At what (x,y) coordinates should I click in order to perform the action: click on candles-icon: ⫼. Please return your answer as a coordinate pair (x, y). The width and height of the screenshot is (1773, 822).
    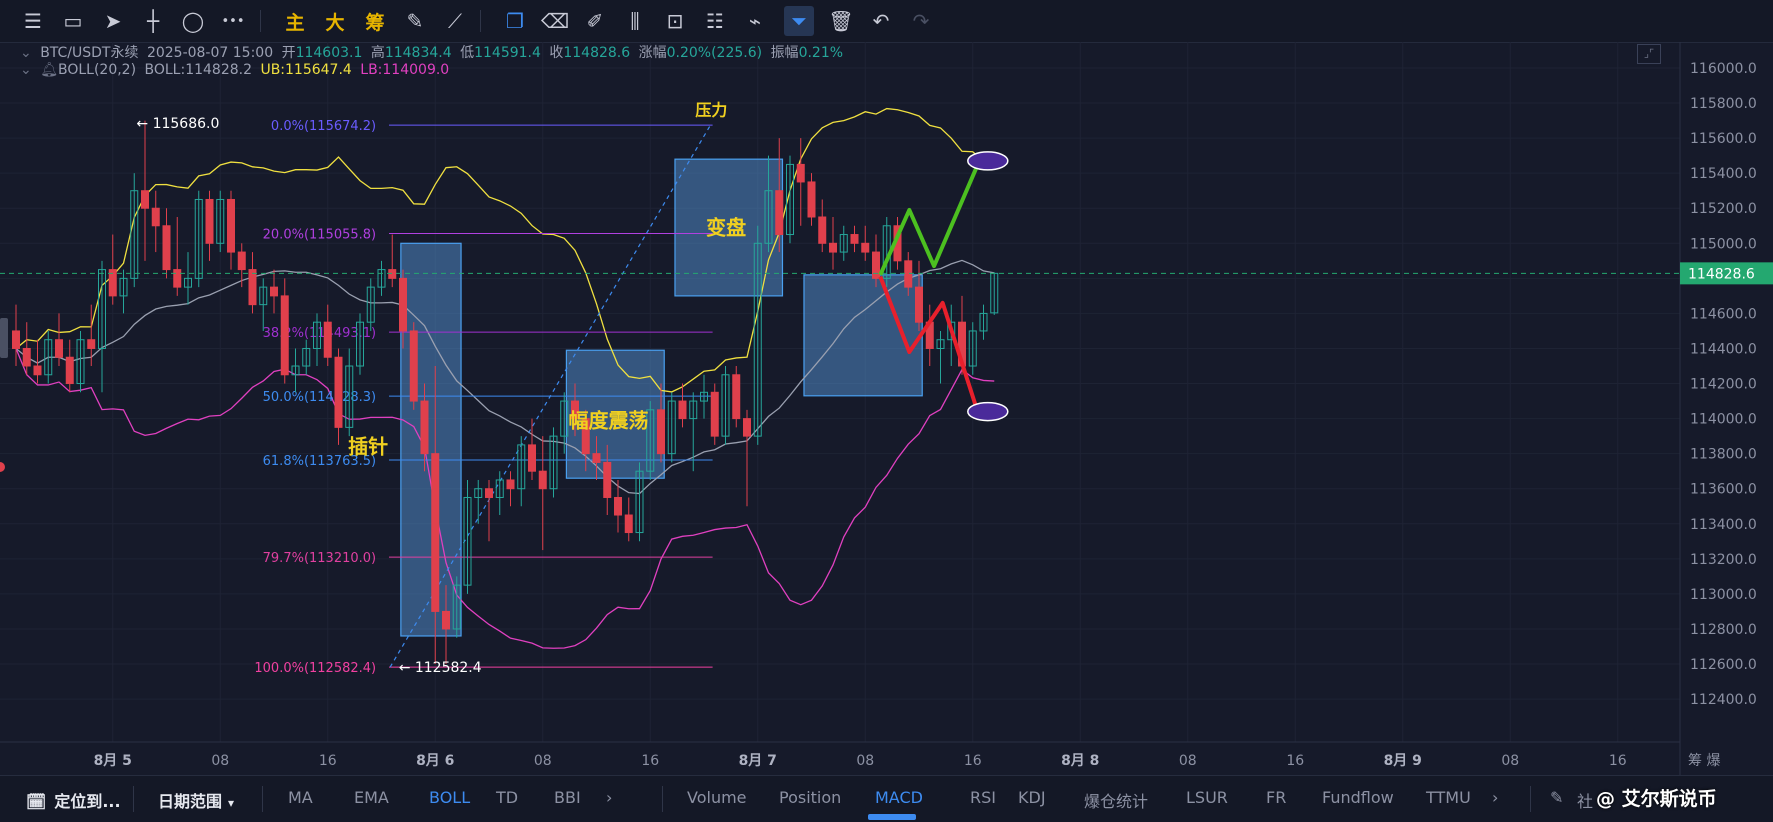
    Looking at the image, I should click on (635, 21).